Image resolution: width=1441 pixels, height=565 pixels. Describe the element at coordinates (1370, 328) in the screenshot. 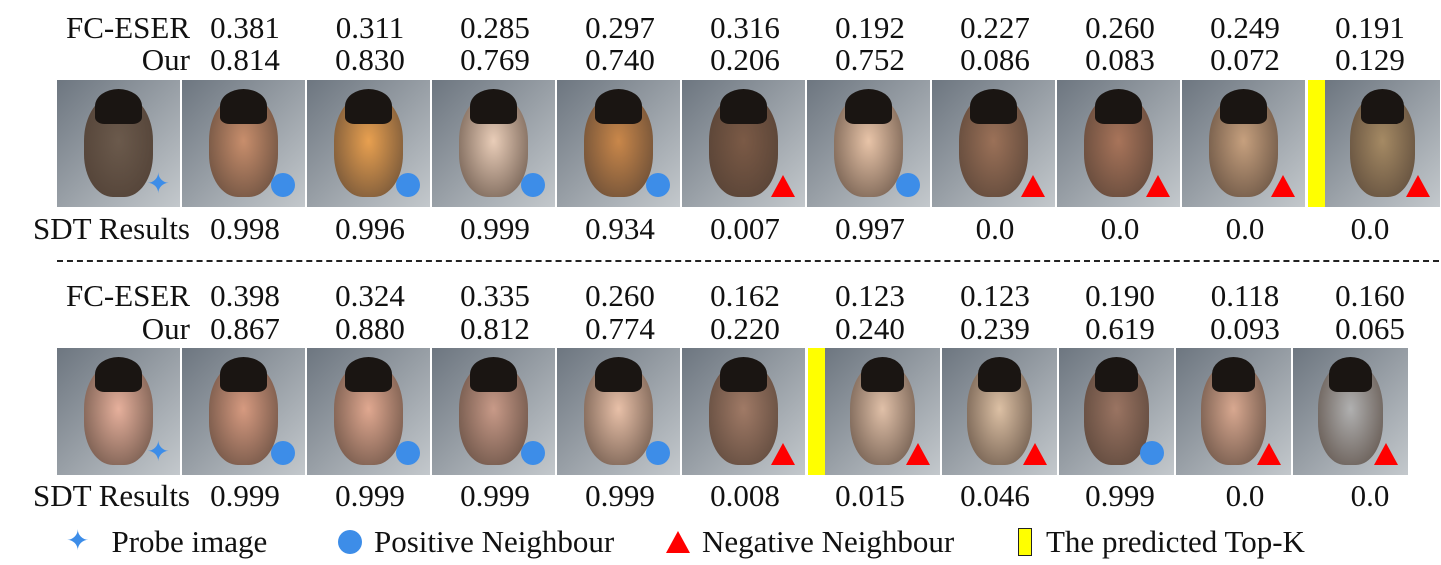

I see `score-our: 0.065` at that location.